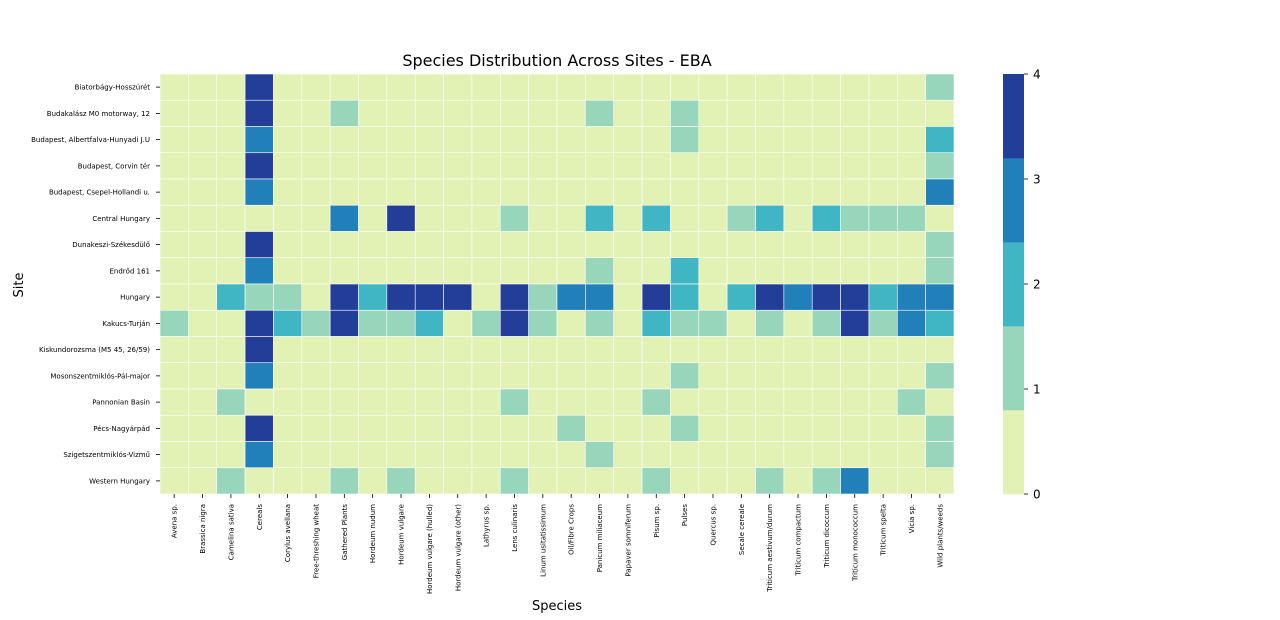 This screenshot has width=1280, height=620. What do you see at coordinates (203, 529) in the screenshot?
I see `x-tick-label: Brassica nigra` at bounding box center [203, 529].